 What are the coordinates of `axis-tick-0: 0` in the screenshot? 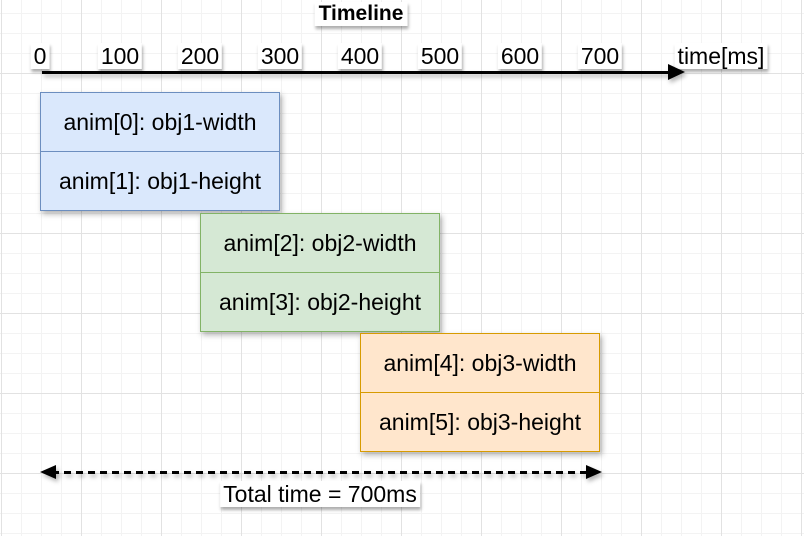 It's located at (40, 56).